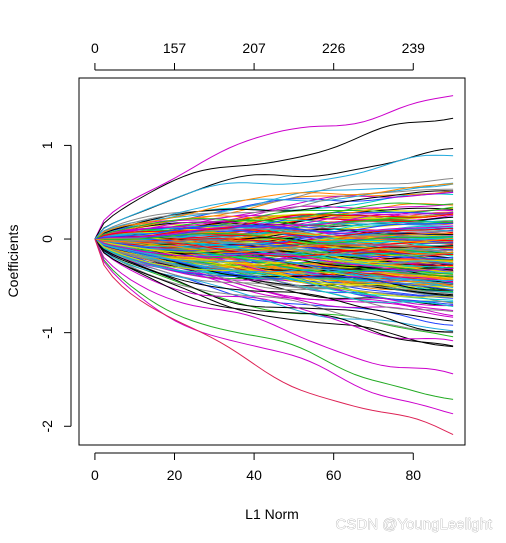  Describe the element at coordinates (272, 514) in the screenshot. I see `x-axis-title: L1 Norm` at that location.